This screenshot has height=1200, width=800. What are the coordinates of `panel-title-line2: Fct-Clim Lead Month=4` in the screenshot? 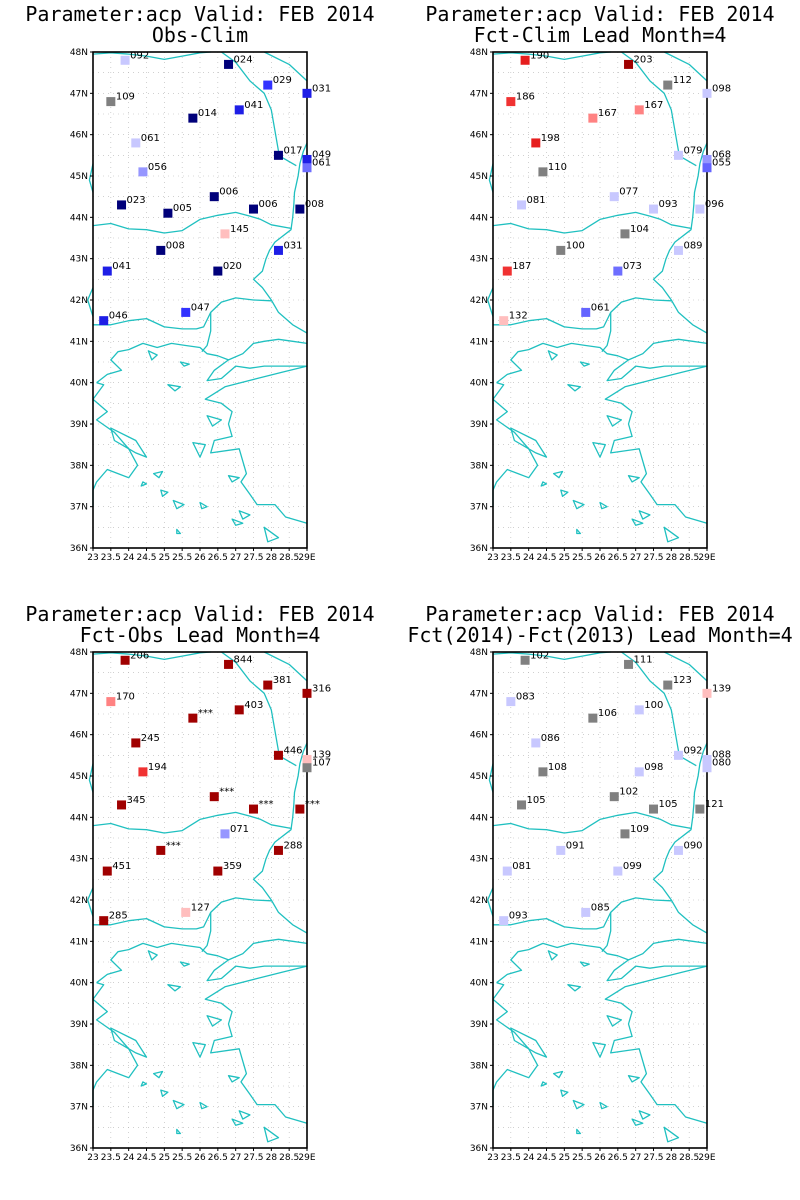 It's located at (600, 35).